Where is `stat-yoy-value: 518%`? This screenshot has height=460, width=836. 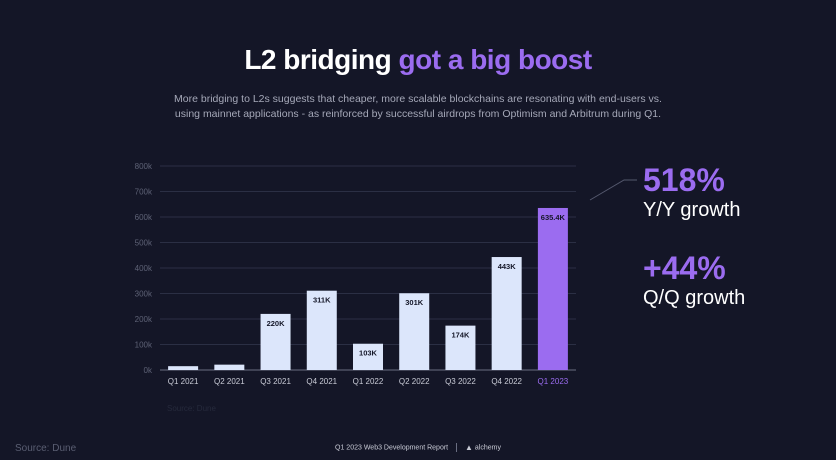
stat-yoy-value: 518% is located at coordinates (684, 180).